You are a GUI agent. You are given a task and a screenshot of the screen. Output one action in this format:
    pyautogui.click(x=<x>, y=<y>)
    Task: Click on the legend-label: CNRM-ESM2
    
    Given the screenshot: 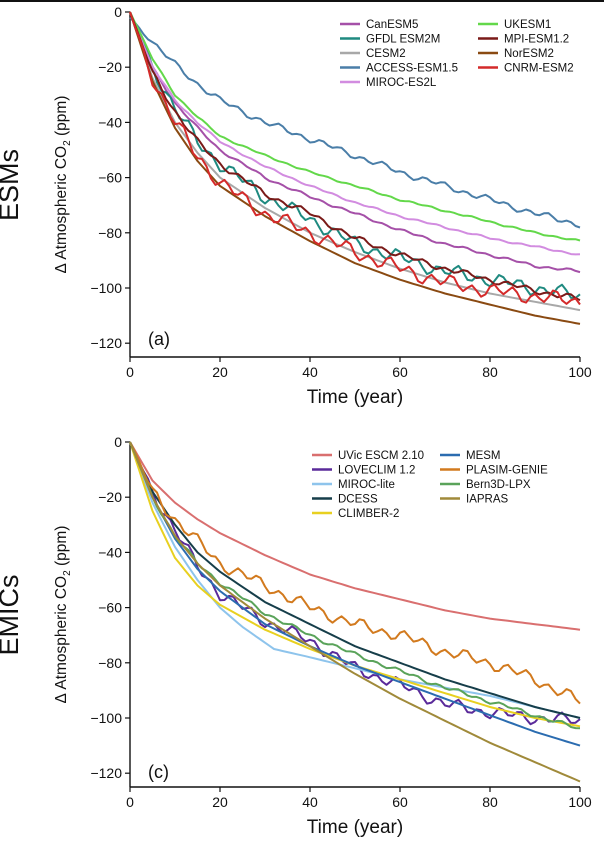 What is the action you would take?
    pyautogui.click(x=539, y=69)
    